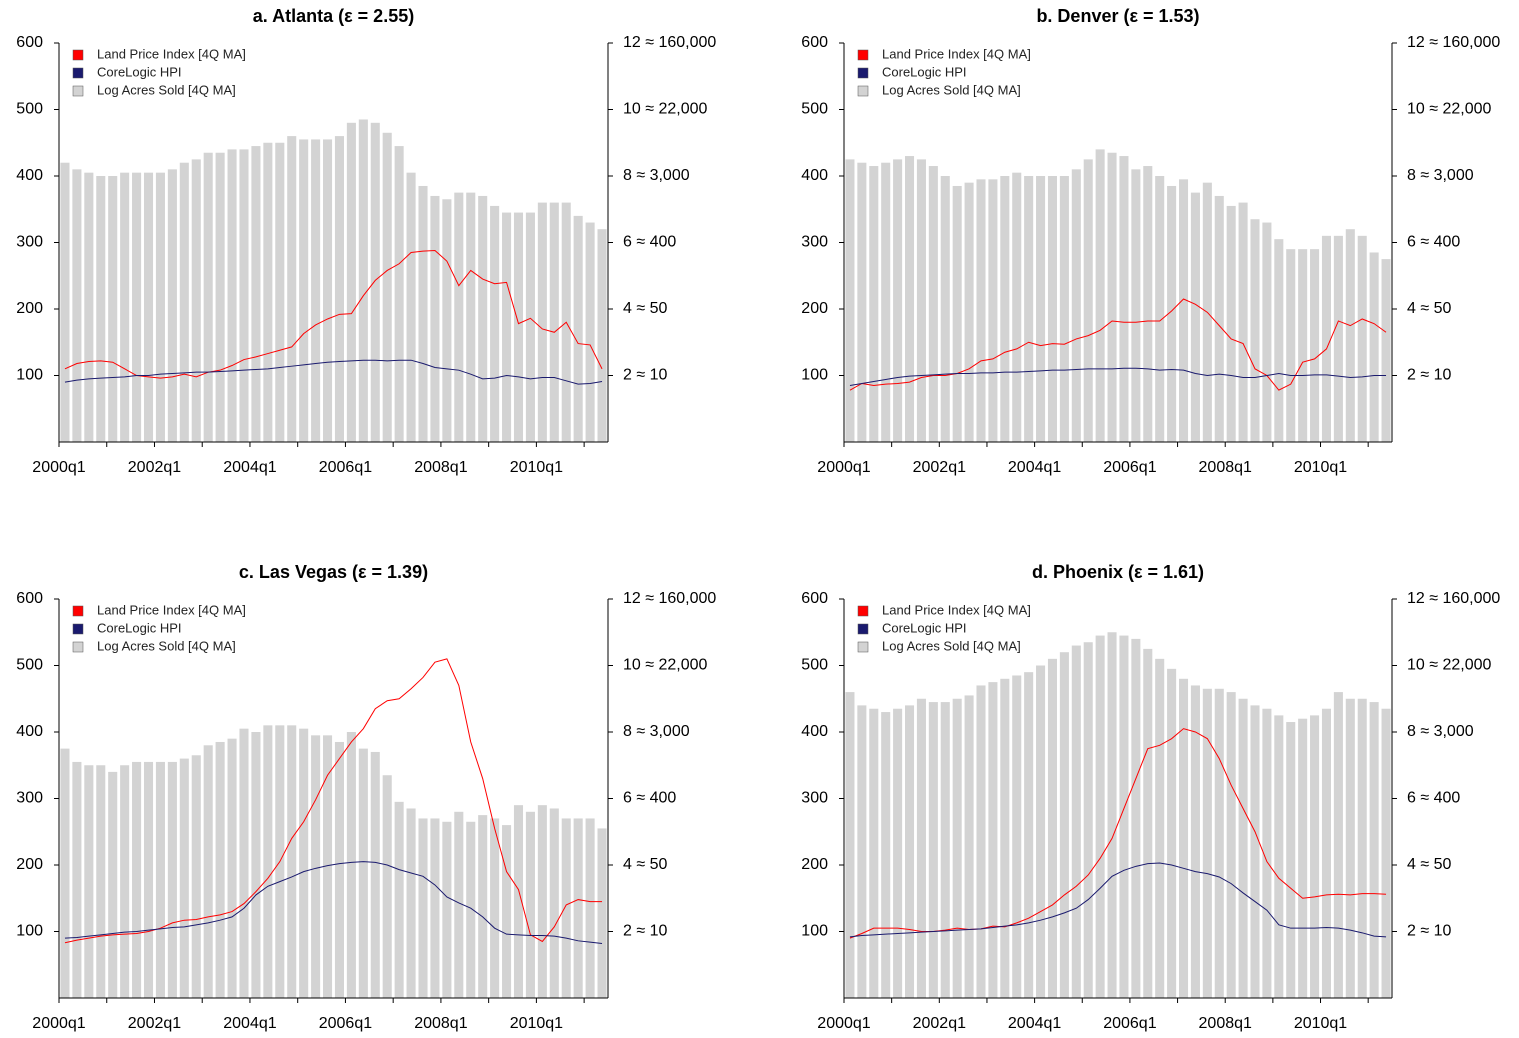 The width and height of the screenshot is (1519, 1038). What do you see at coordinates (1433, 798) in the screenshot?
I see `y2-tick-label: 6 ≈ 400` at bounding box center [1433, 798].